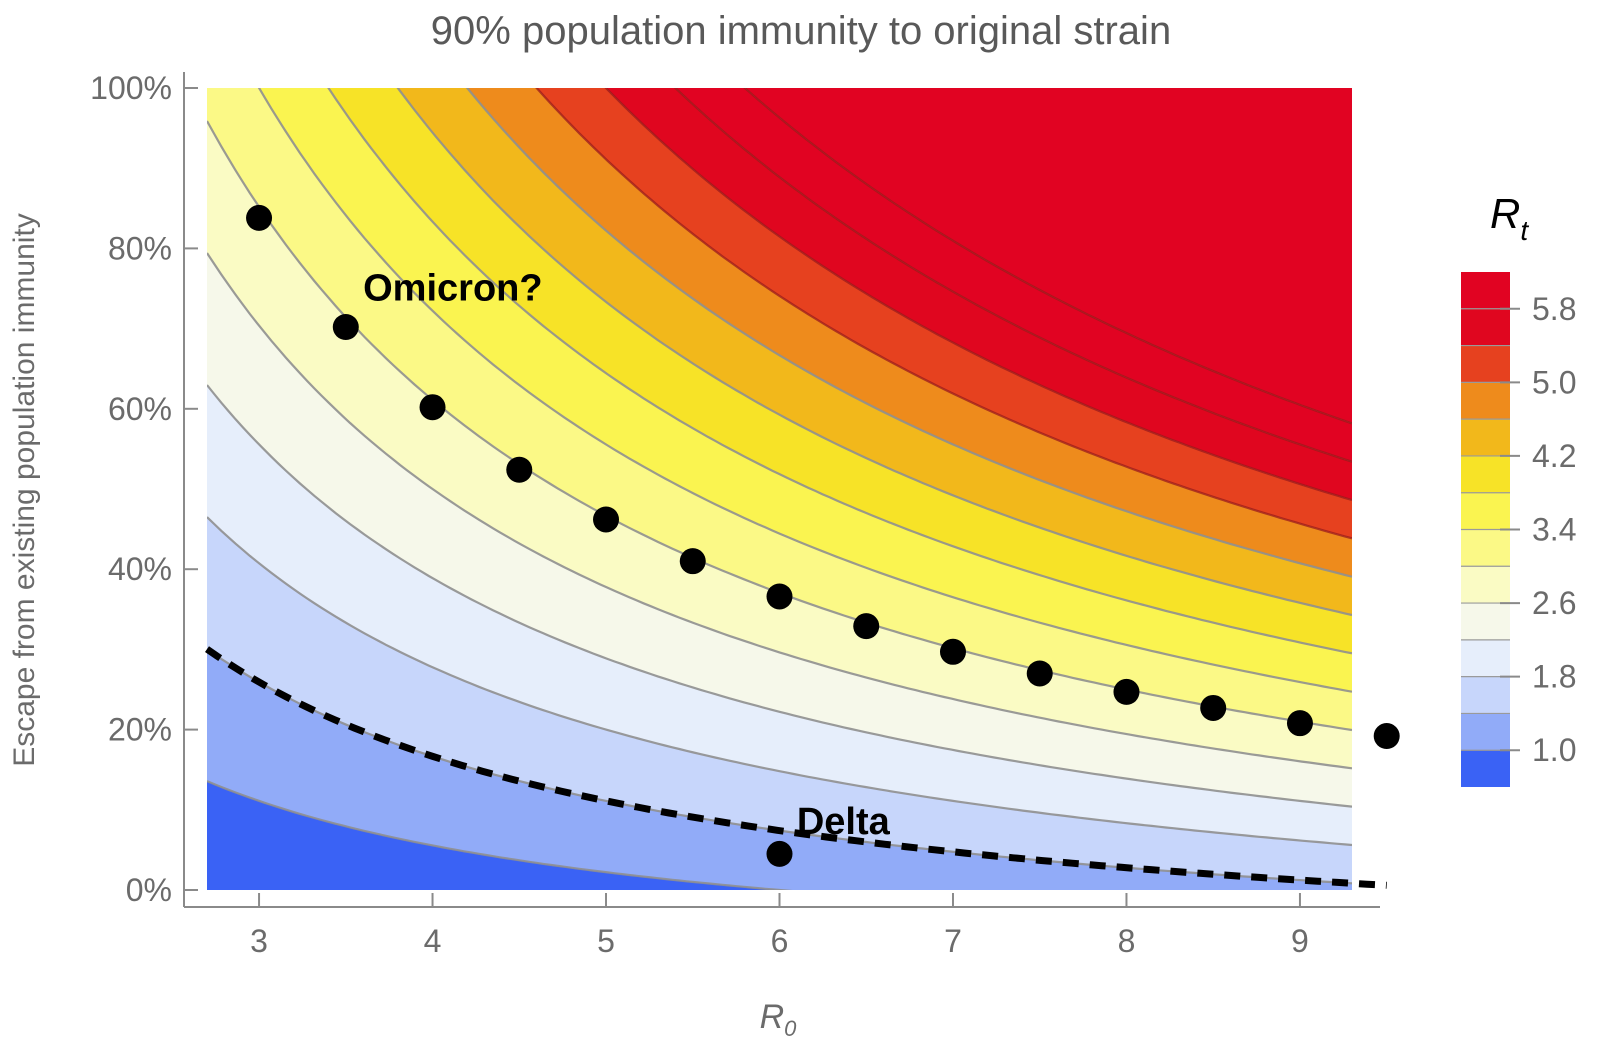 The height and width of the screenshot is (1050, 1600). Describe the element at coordinates (259, 941) in the screenshot. I see `x-tick-label: 3` at that location.